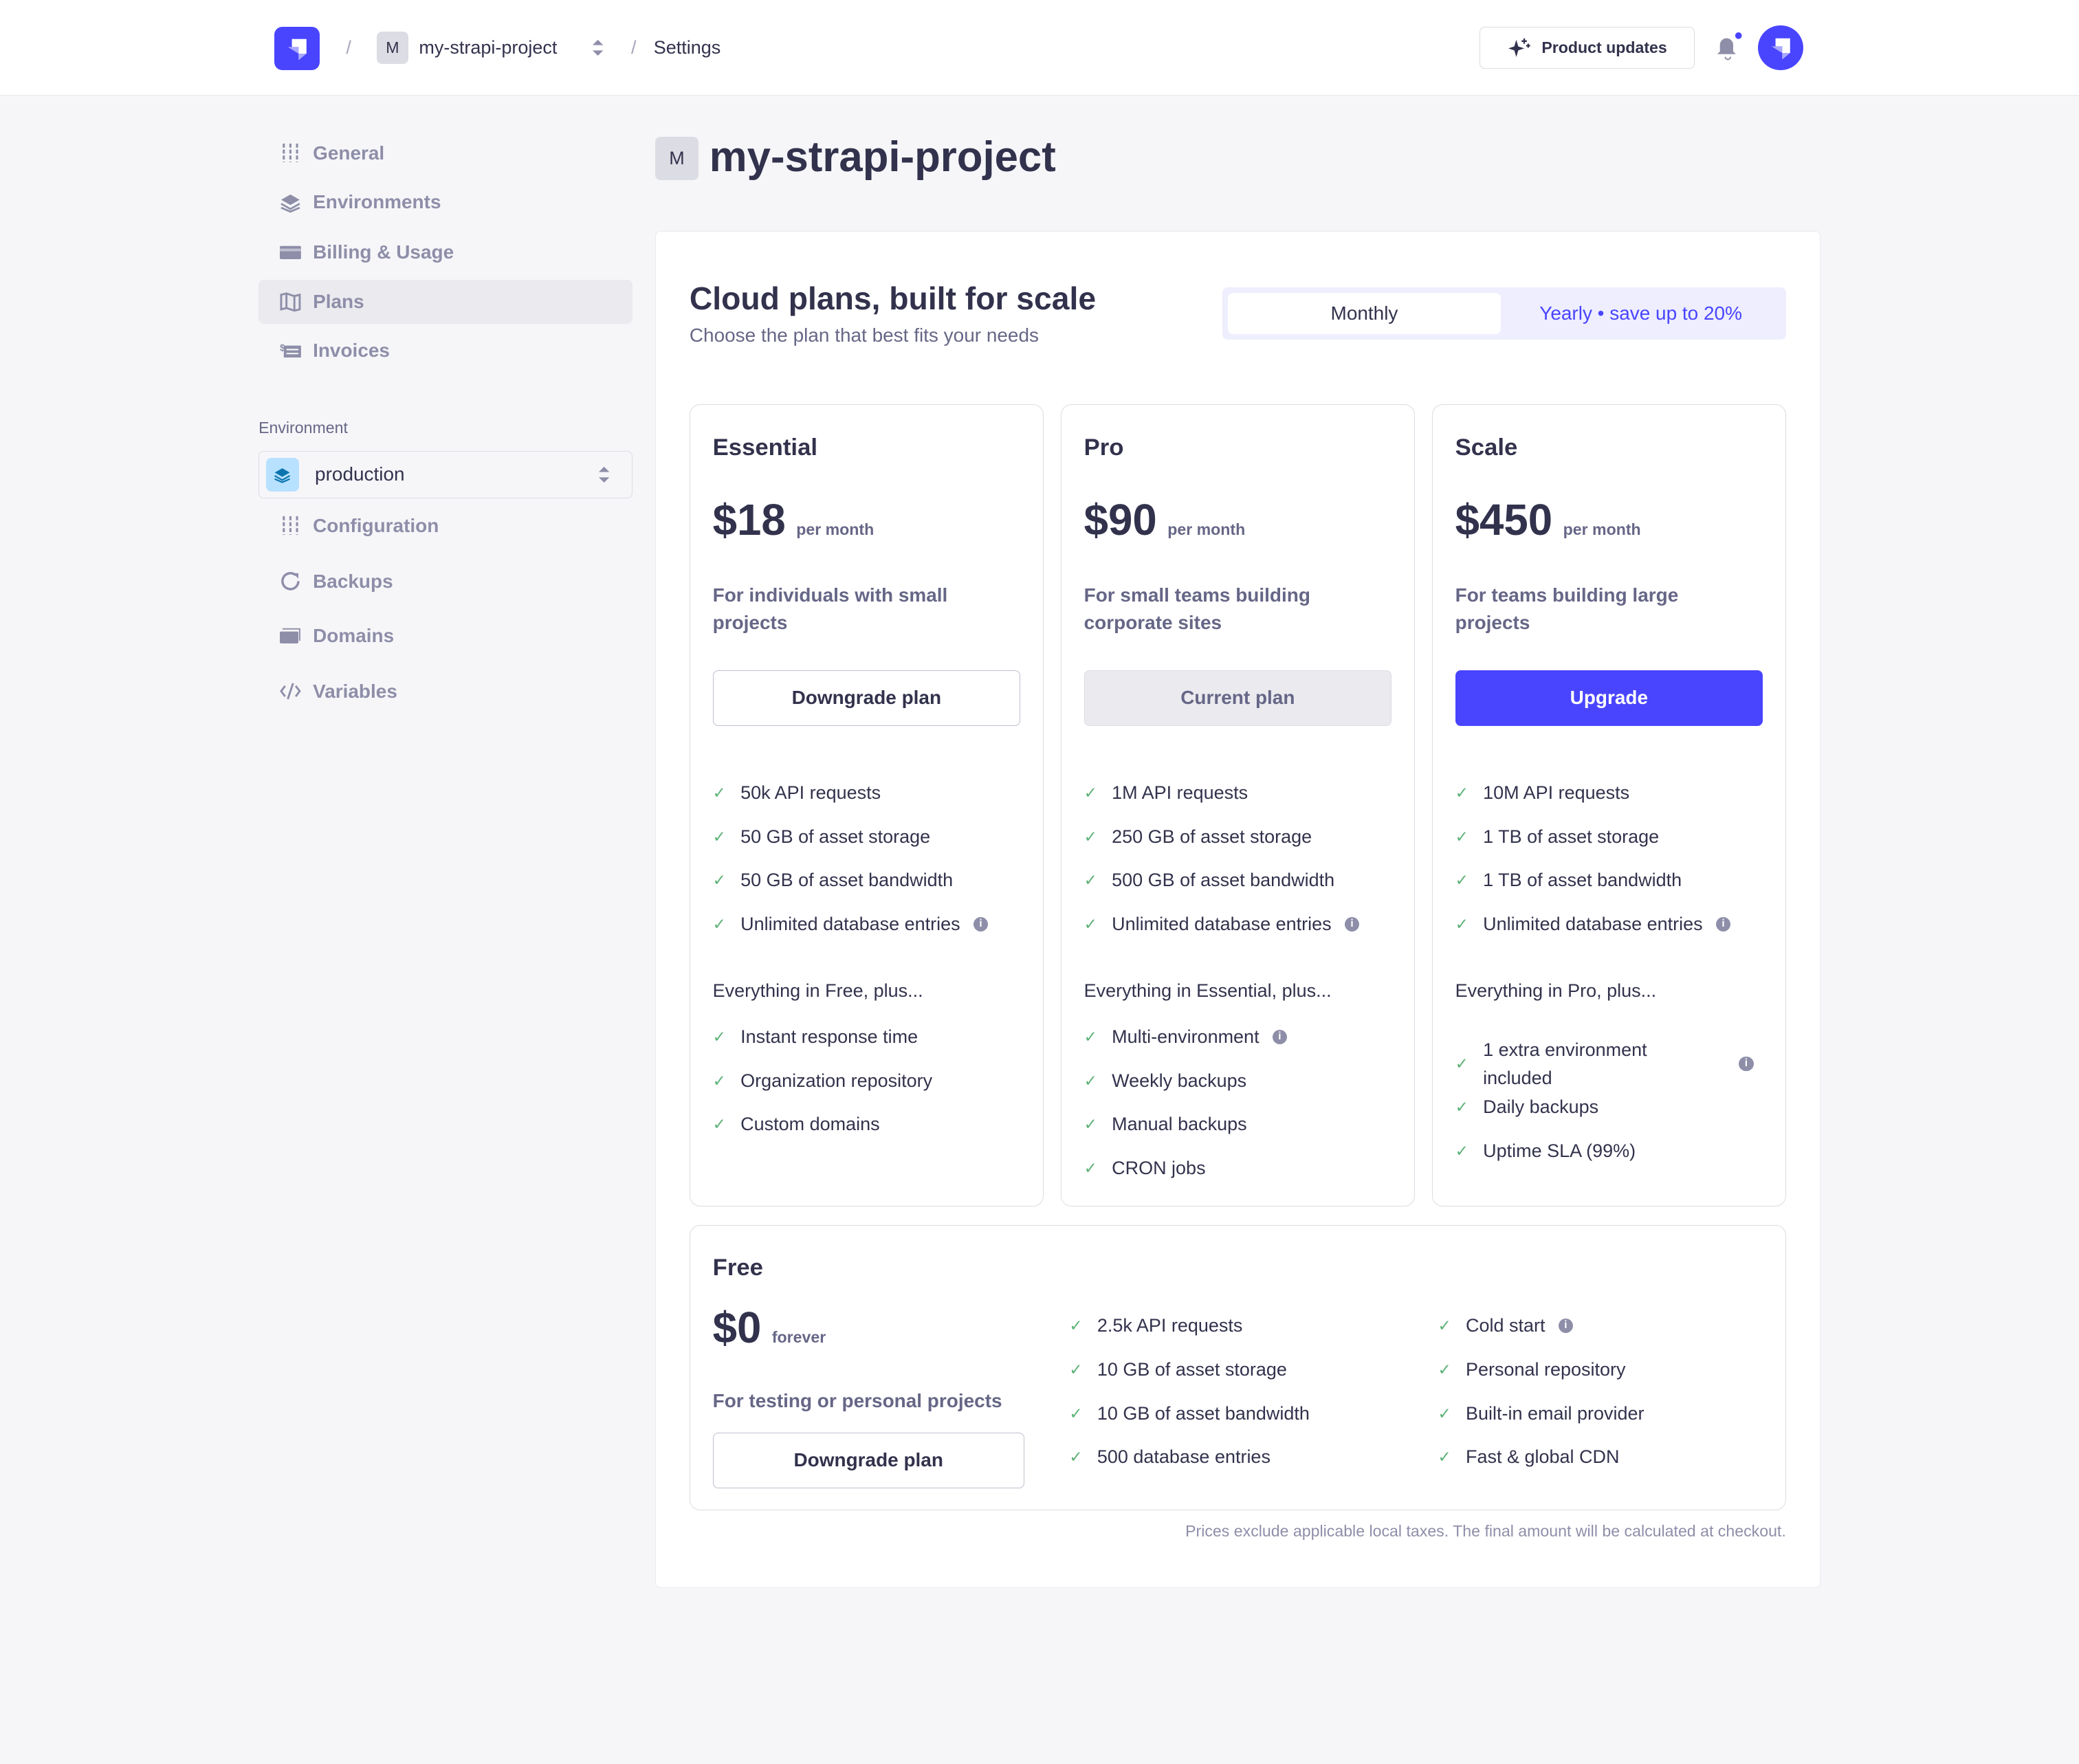 Image resolution: width=2079 pixels, height=1764 pixels. Describe the element at coordinates (867, 793) in the screenshot. I see `feature-item: ✓ 50k API requests` at that location.